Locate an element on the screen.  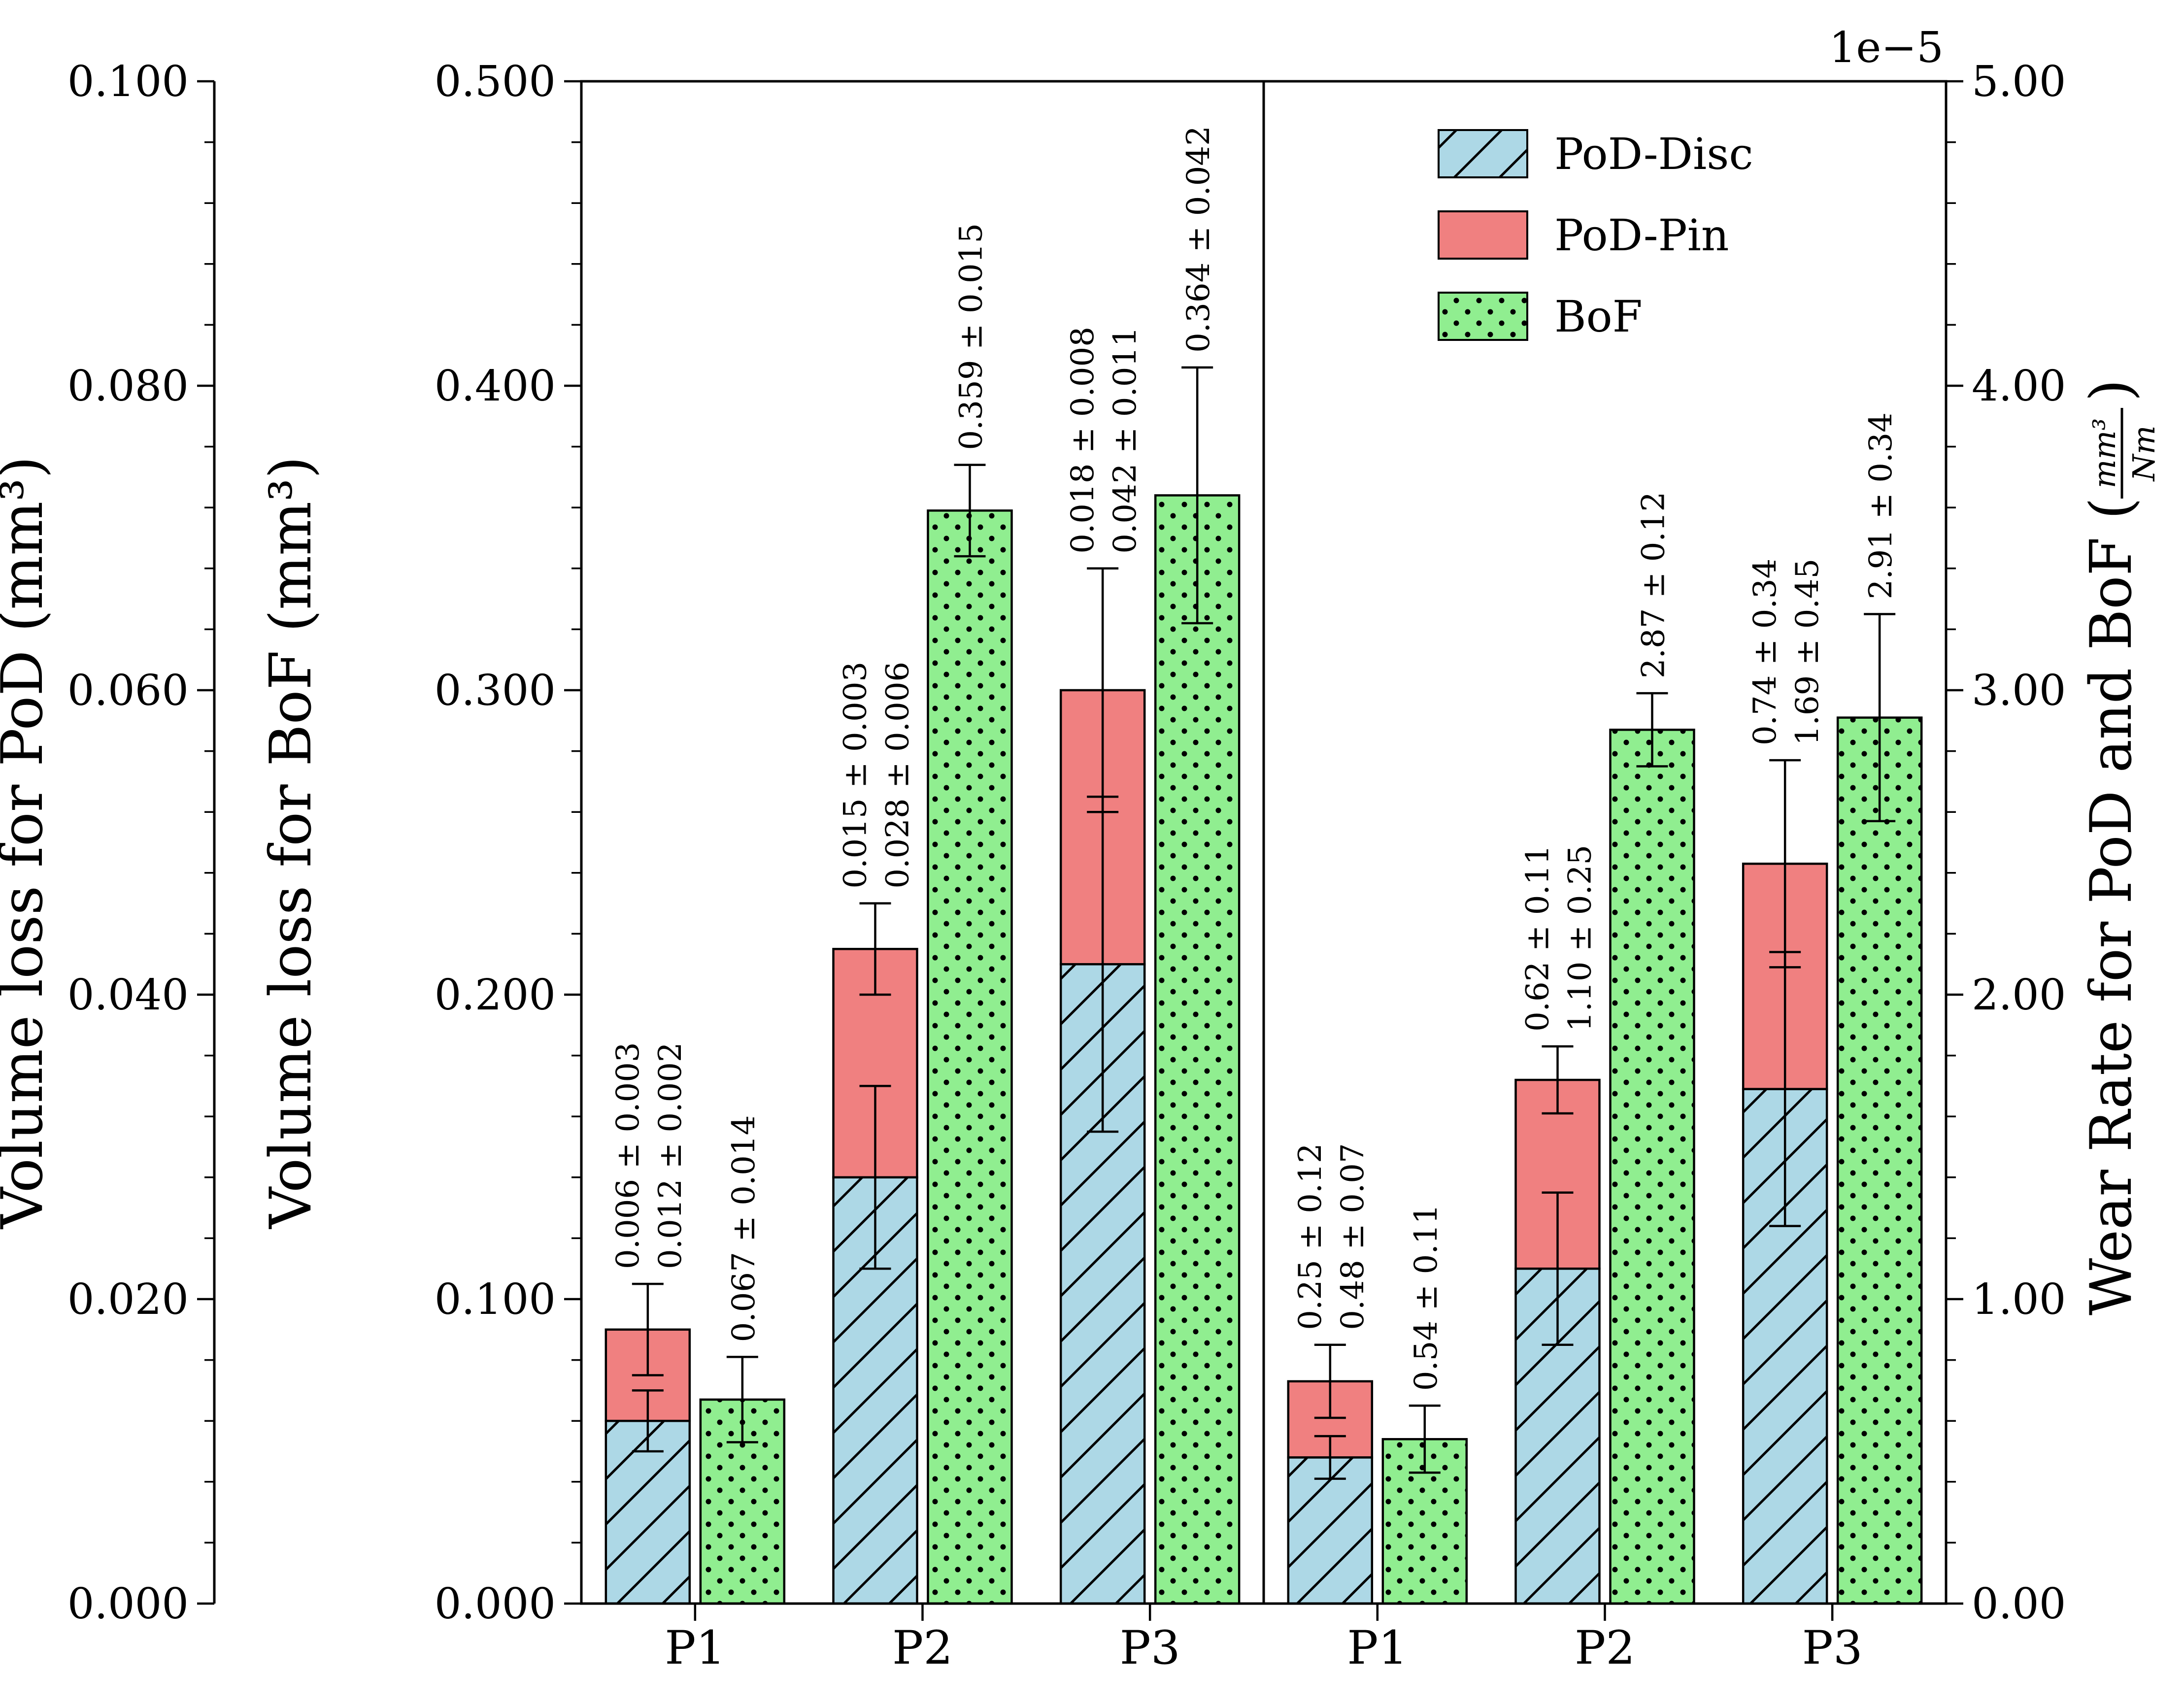
pod-tick-label: 0.040 is located at coordinates (128, 996).